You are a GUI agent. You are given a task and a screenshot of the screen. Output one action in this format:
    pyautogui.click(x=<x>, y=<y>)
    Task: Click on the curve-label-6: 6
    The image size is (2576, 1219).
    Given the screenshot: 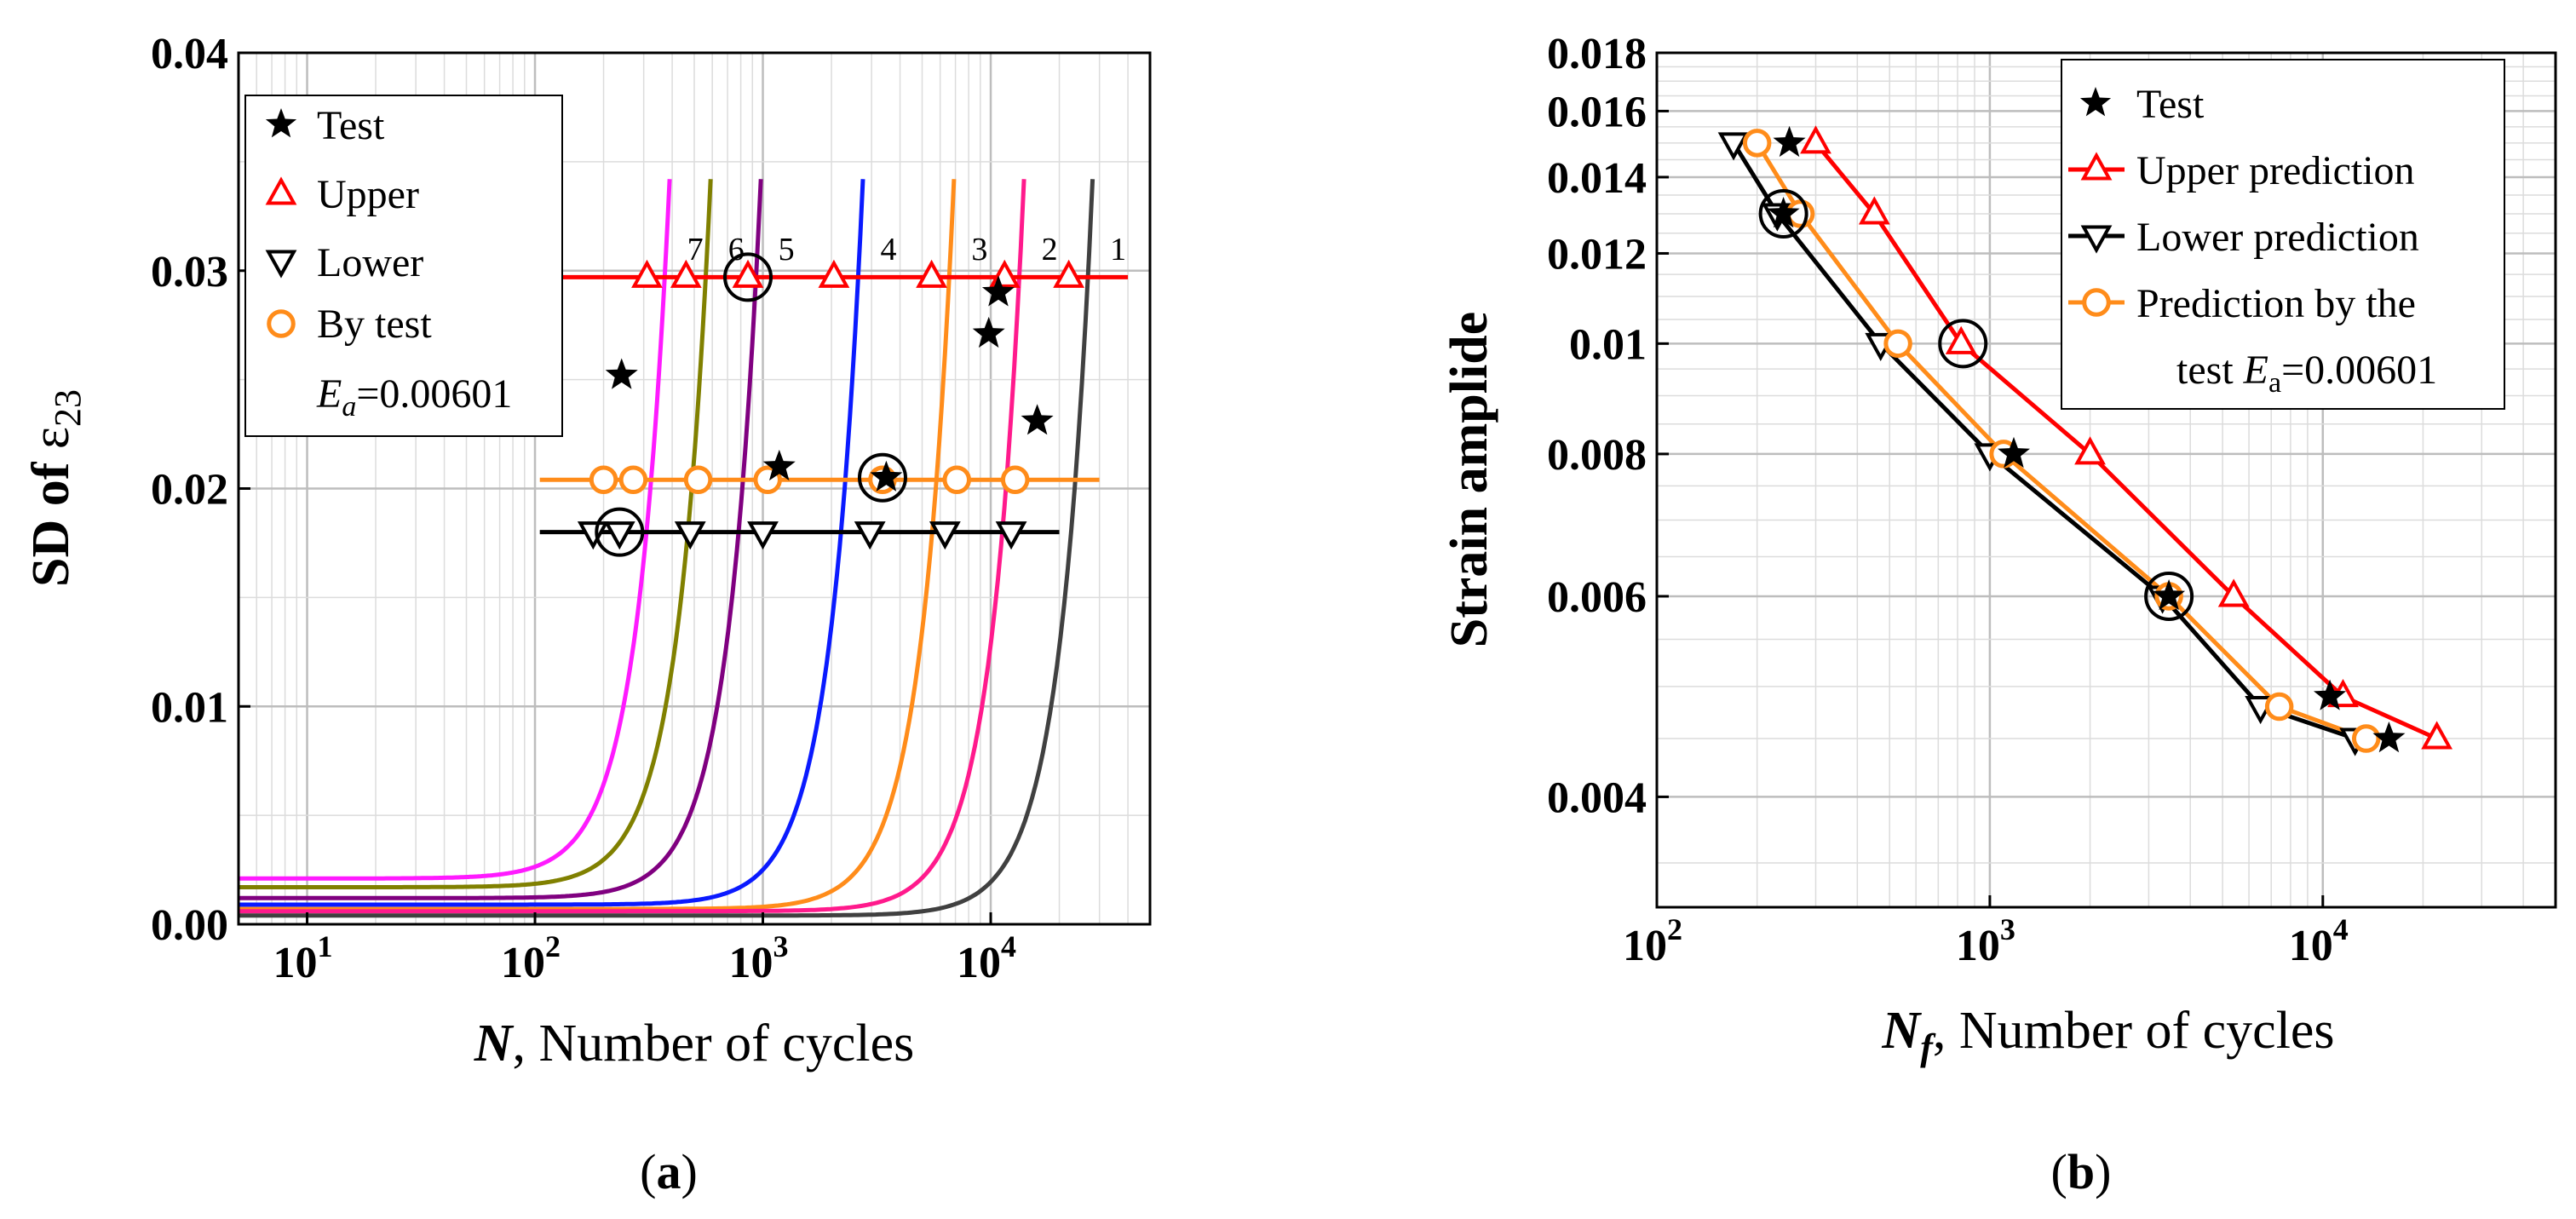 What is the action you would take?
    pyautogui.click(x=737, y=250)
    